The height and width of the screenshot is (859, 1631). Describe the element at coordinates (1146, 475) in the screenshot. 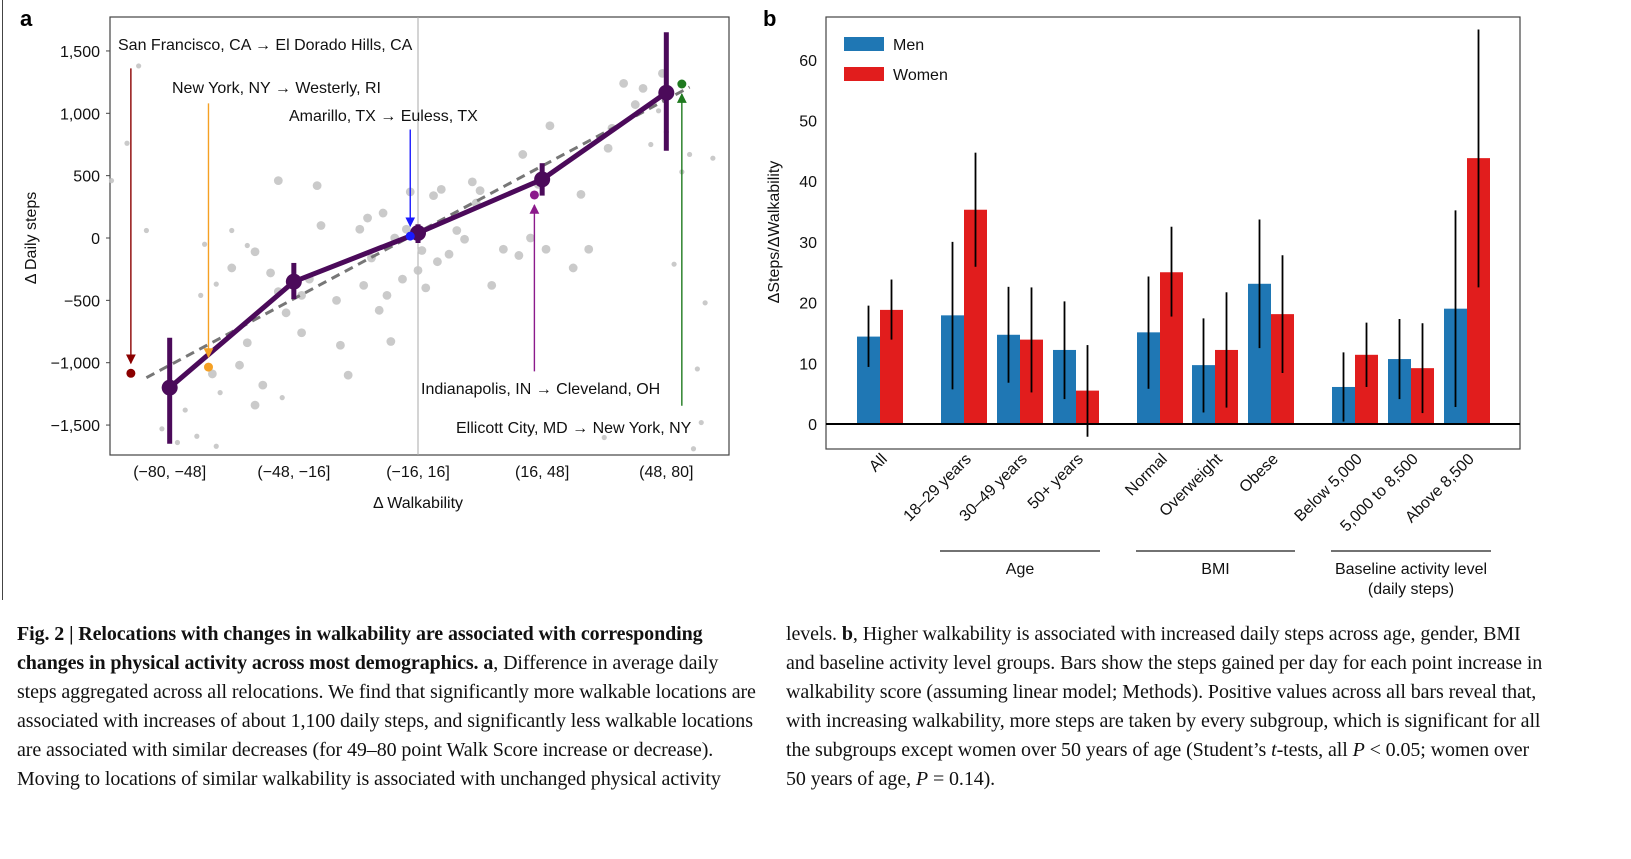

I see `category-label: Normal` at that location.